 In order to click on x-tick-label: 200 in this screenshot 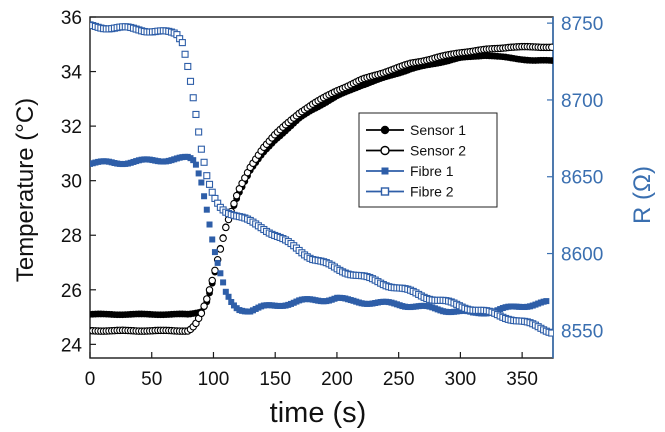, I will do `click(337, 379)`.